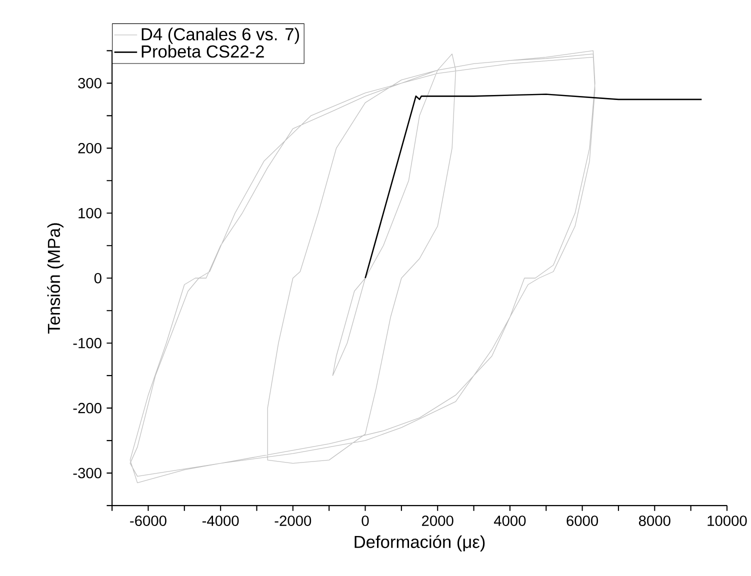  What do you see at coordinates (438, 520) in the screenshot?
I see `x-tick-label: 2000` at bounding box center [438, 520].